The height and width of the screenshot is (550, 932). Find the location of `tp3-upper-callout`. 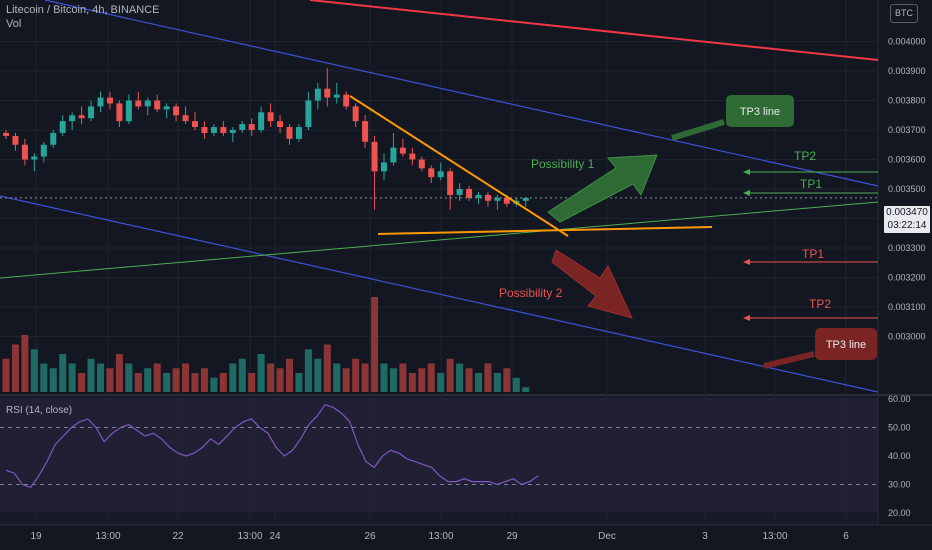

tp3-upper-callout is located at coordinates (760, 111).